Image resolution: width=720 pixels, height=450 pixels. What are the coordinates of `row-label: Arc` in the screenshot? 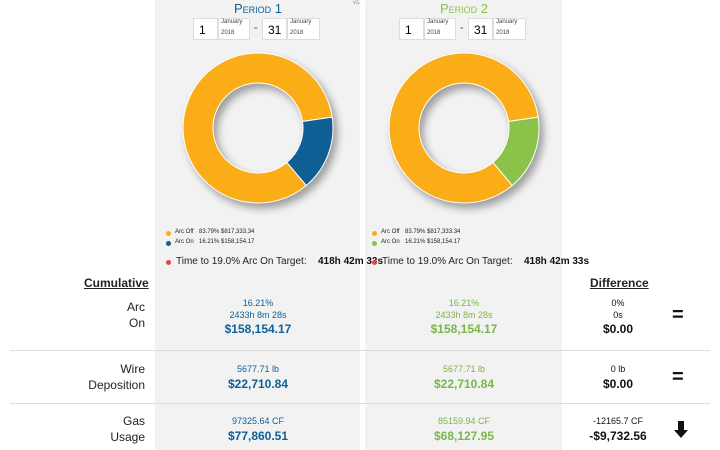 It's located at (136, 307).